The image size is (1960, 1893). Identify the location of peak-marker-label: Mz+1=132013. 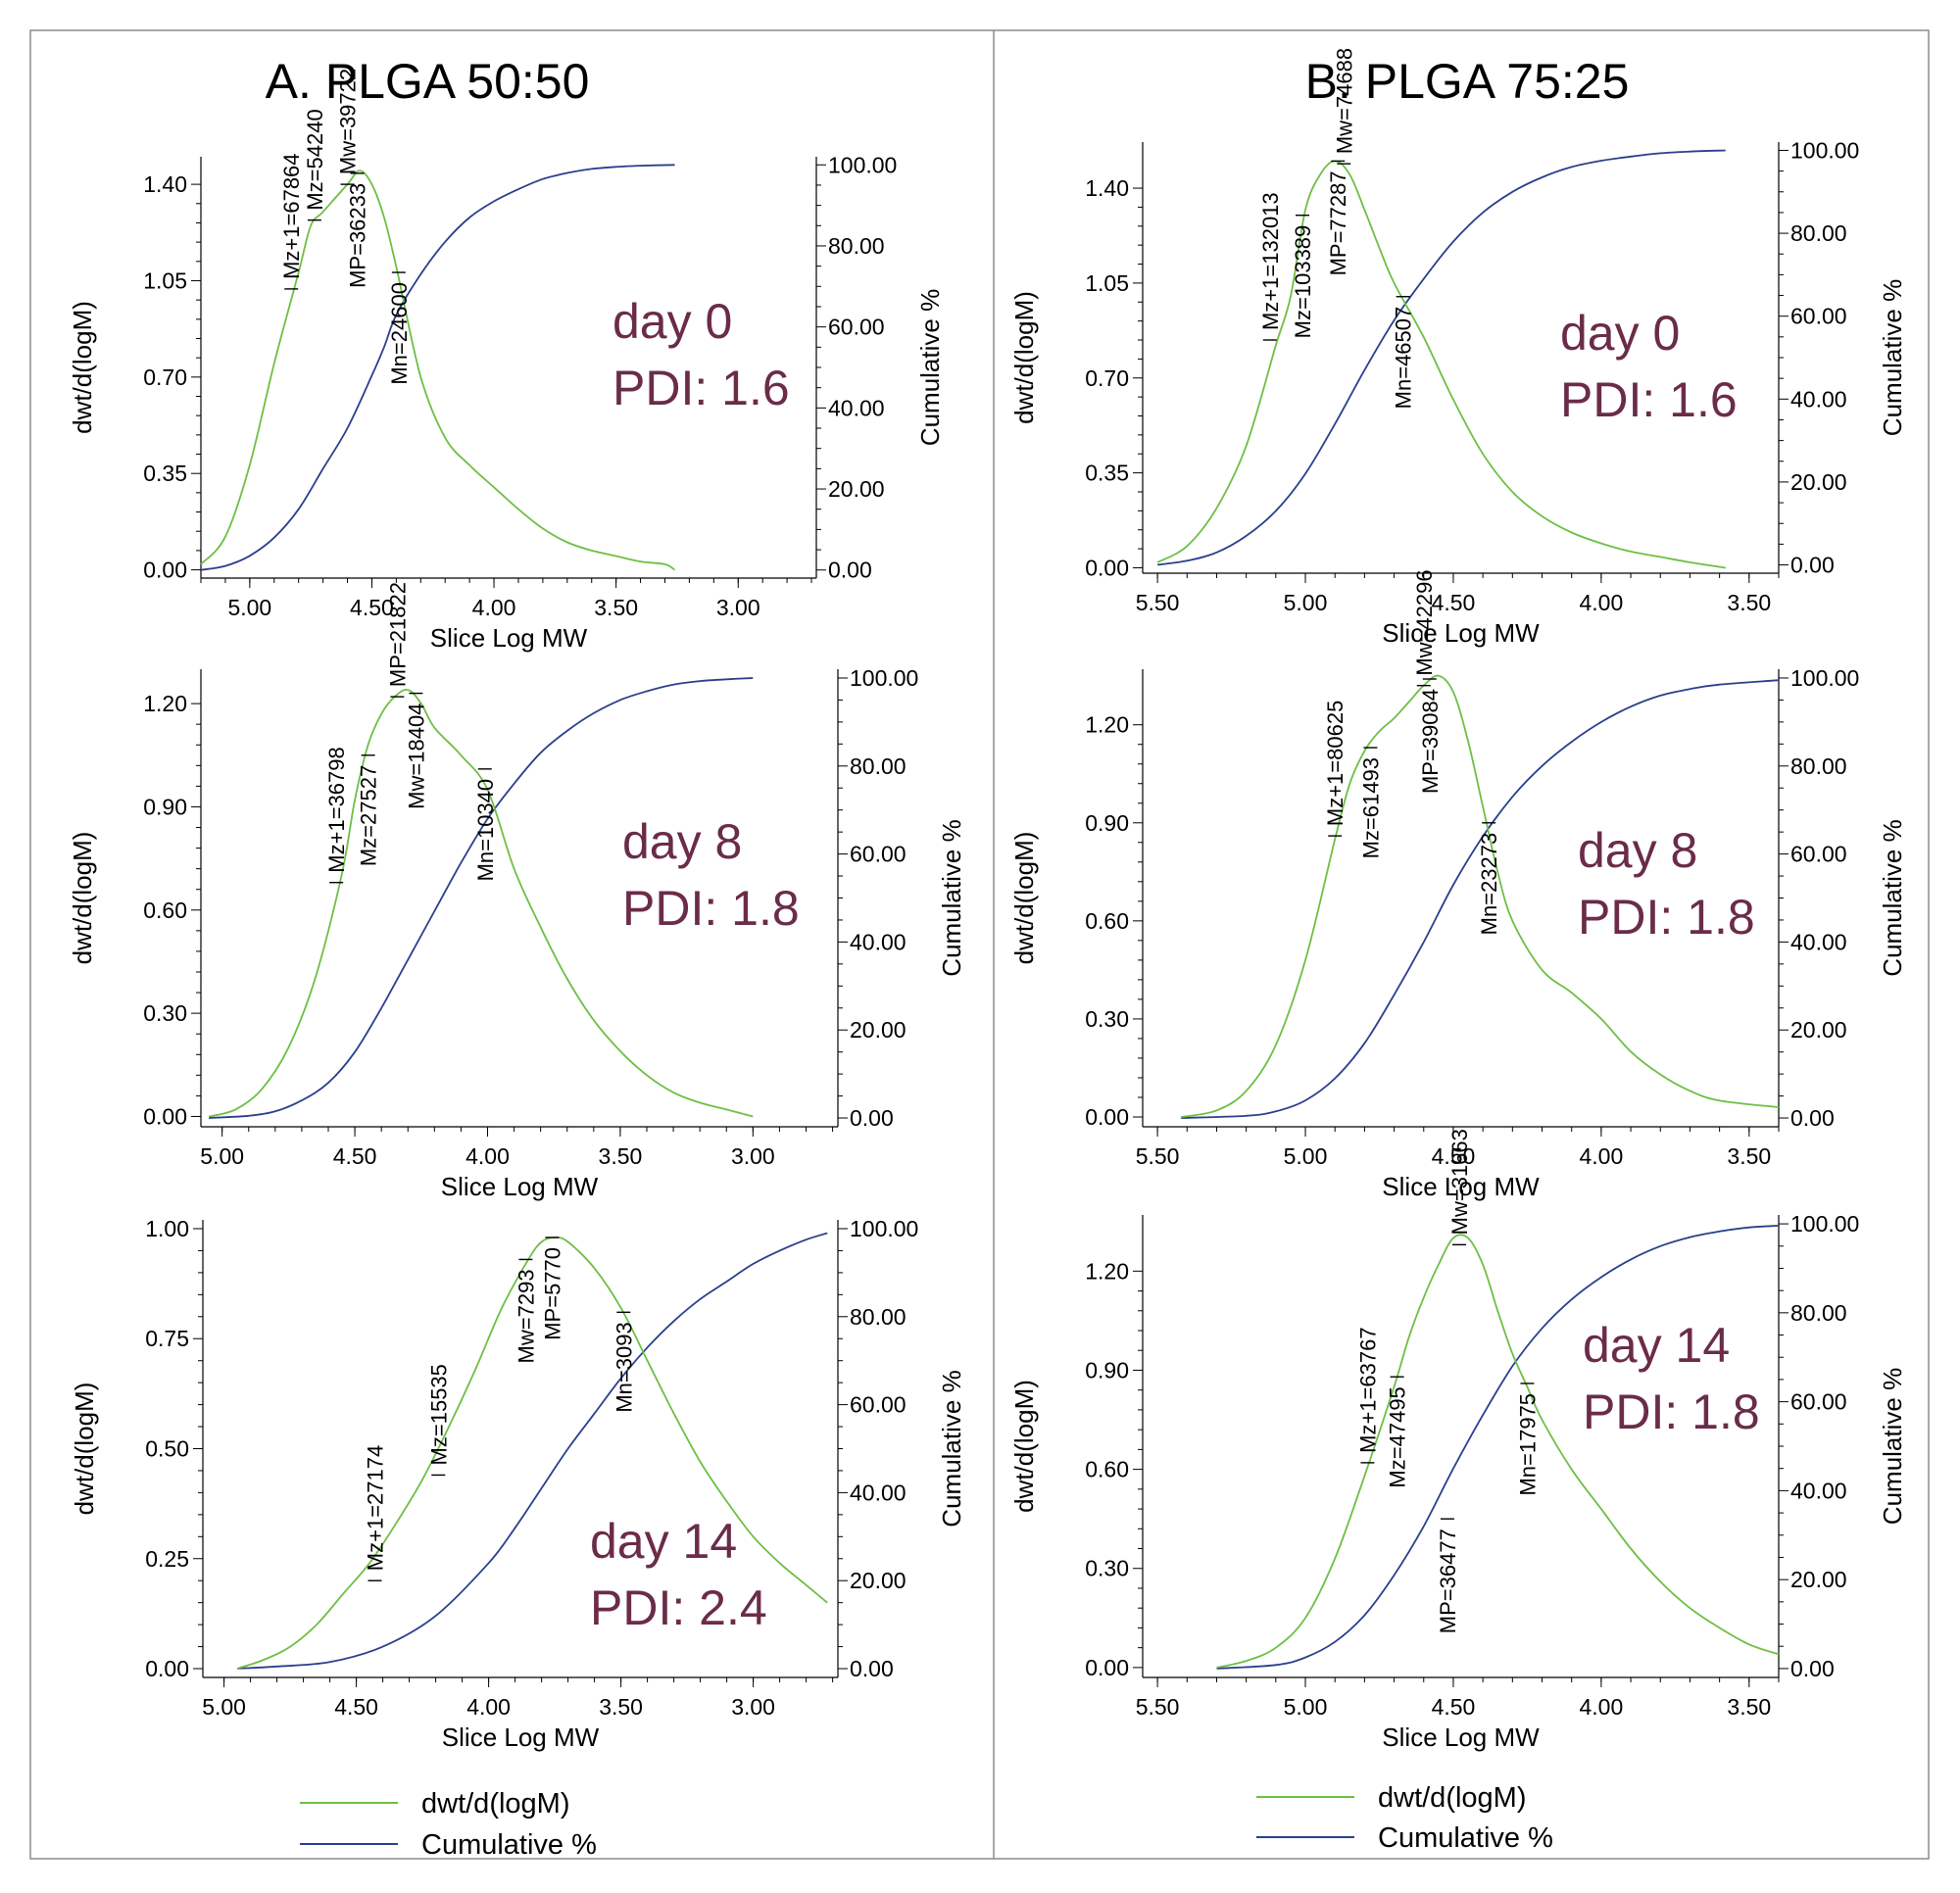
(1270, 261).